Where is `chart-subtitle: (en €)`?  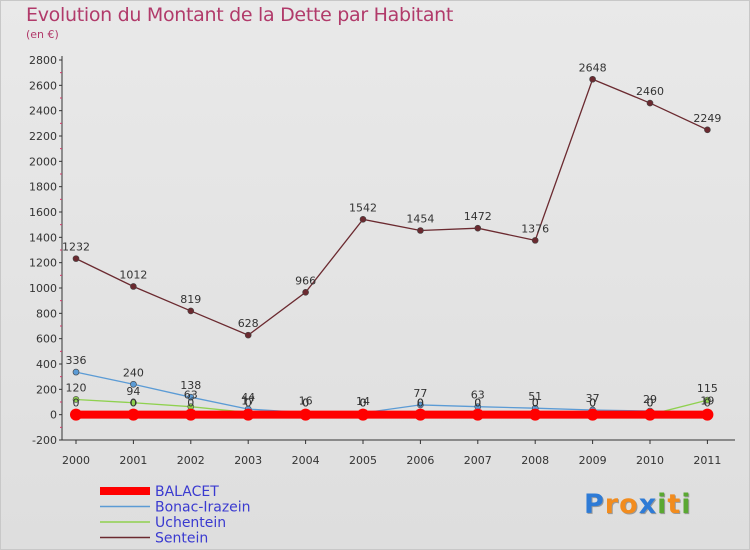
chart-subtitle: (en €) is located at coordinates (42, 34).